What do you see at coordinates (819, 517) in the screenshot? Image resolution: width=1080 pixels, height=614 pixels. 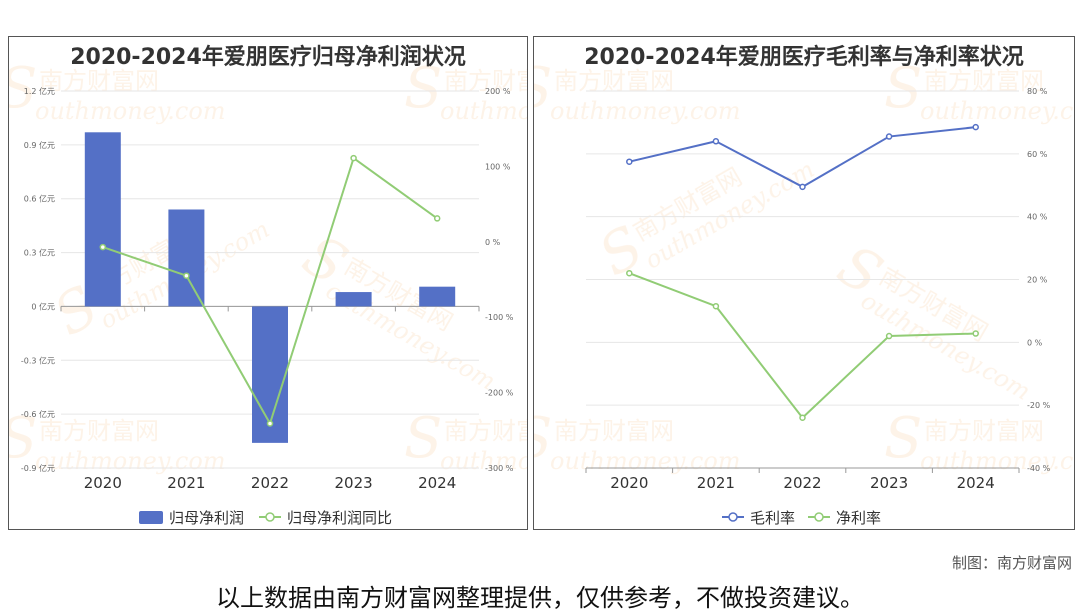 I see `legend-marker-net` at bounding box center [819, 517].